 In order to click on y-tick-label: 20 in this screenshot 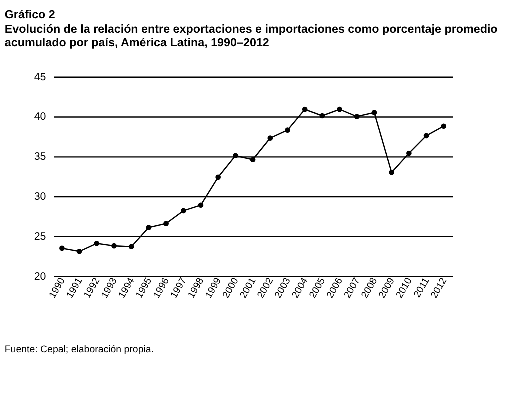, I will do `click(40, 276)`.